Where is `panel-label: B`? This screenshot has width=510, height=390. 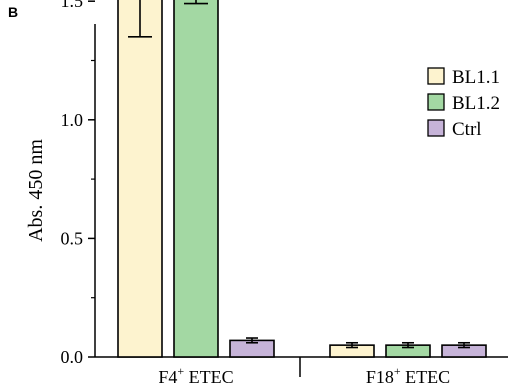
panel-label: B is located at coordinates (13, 12).